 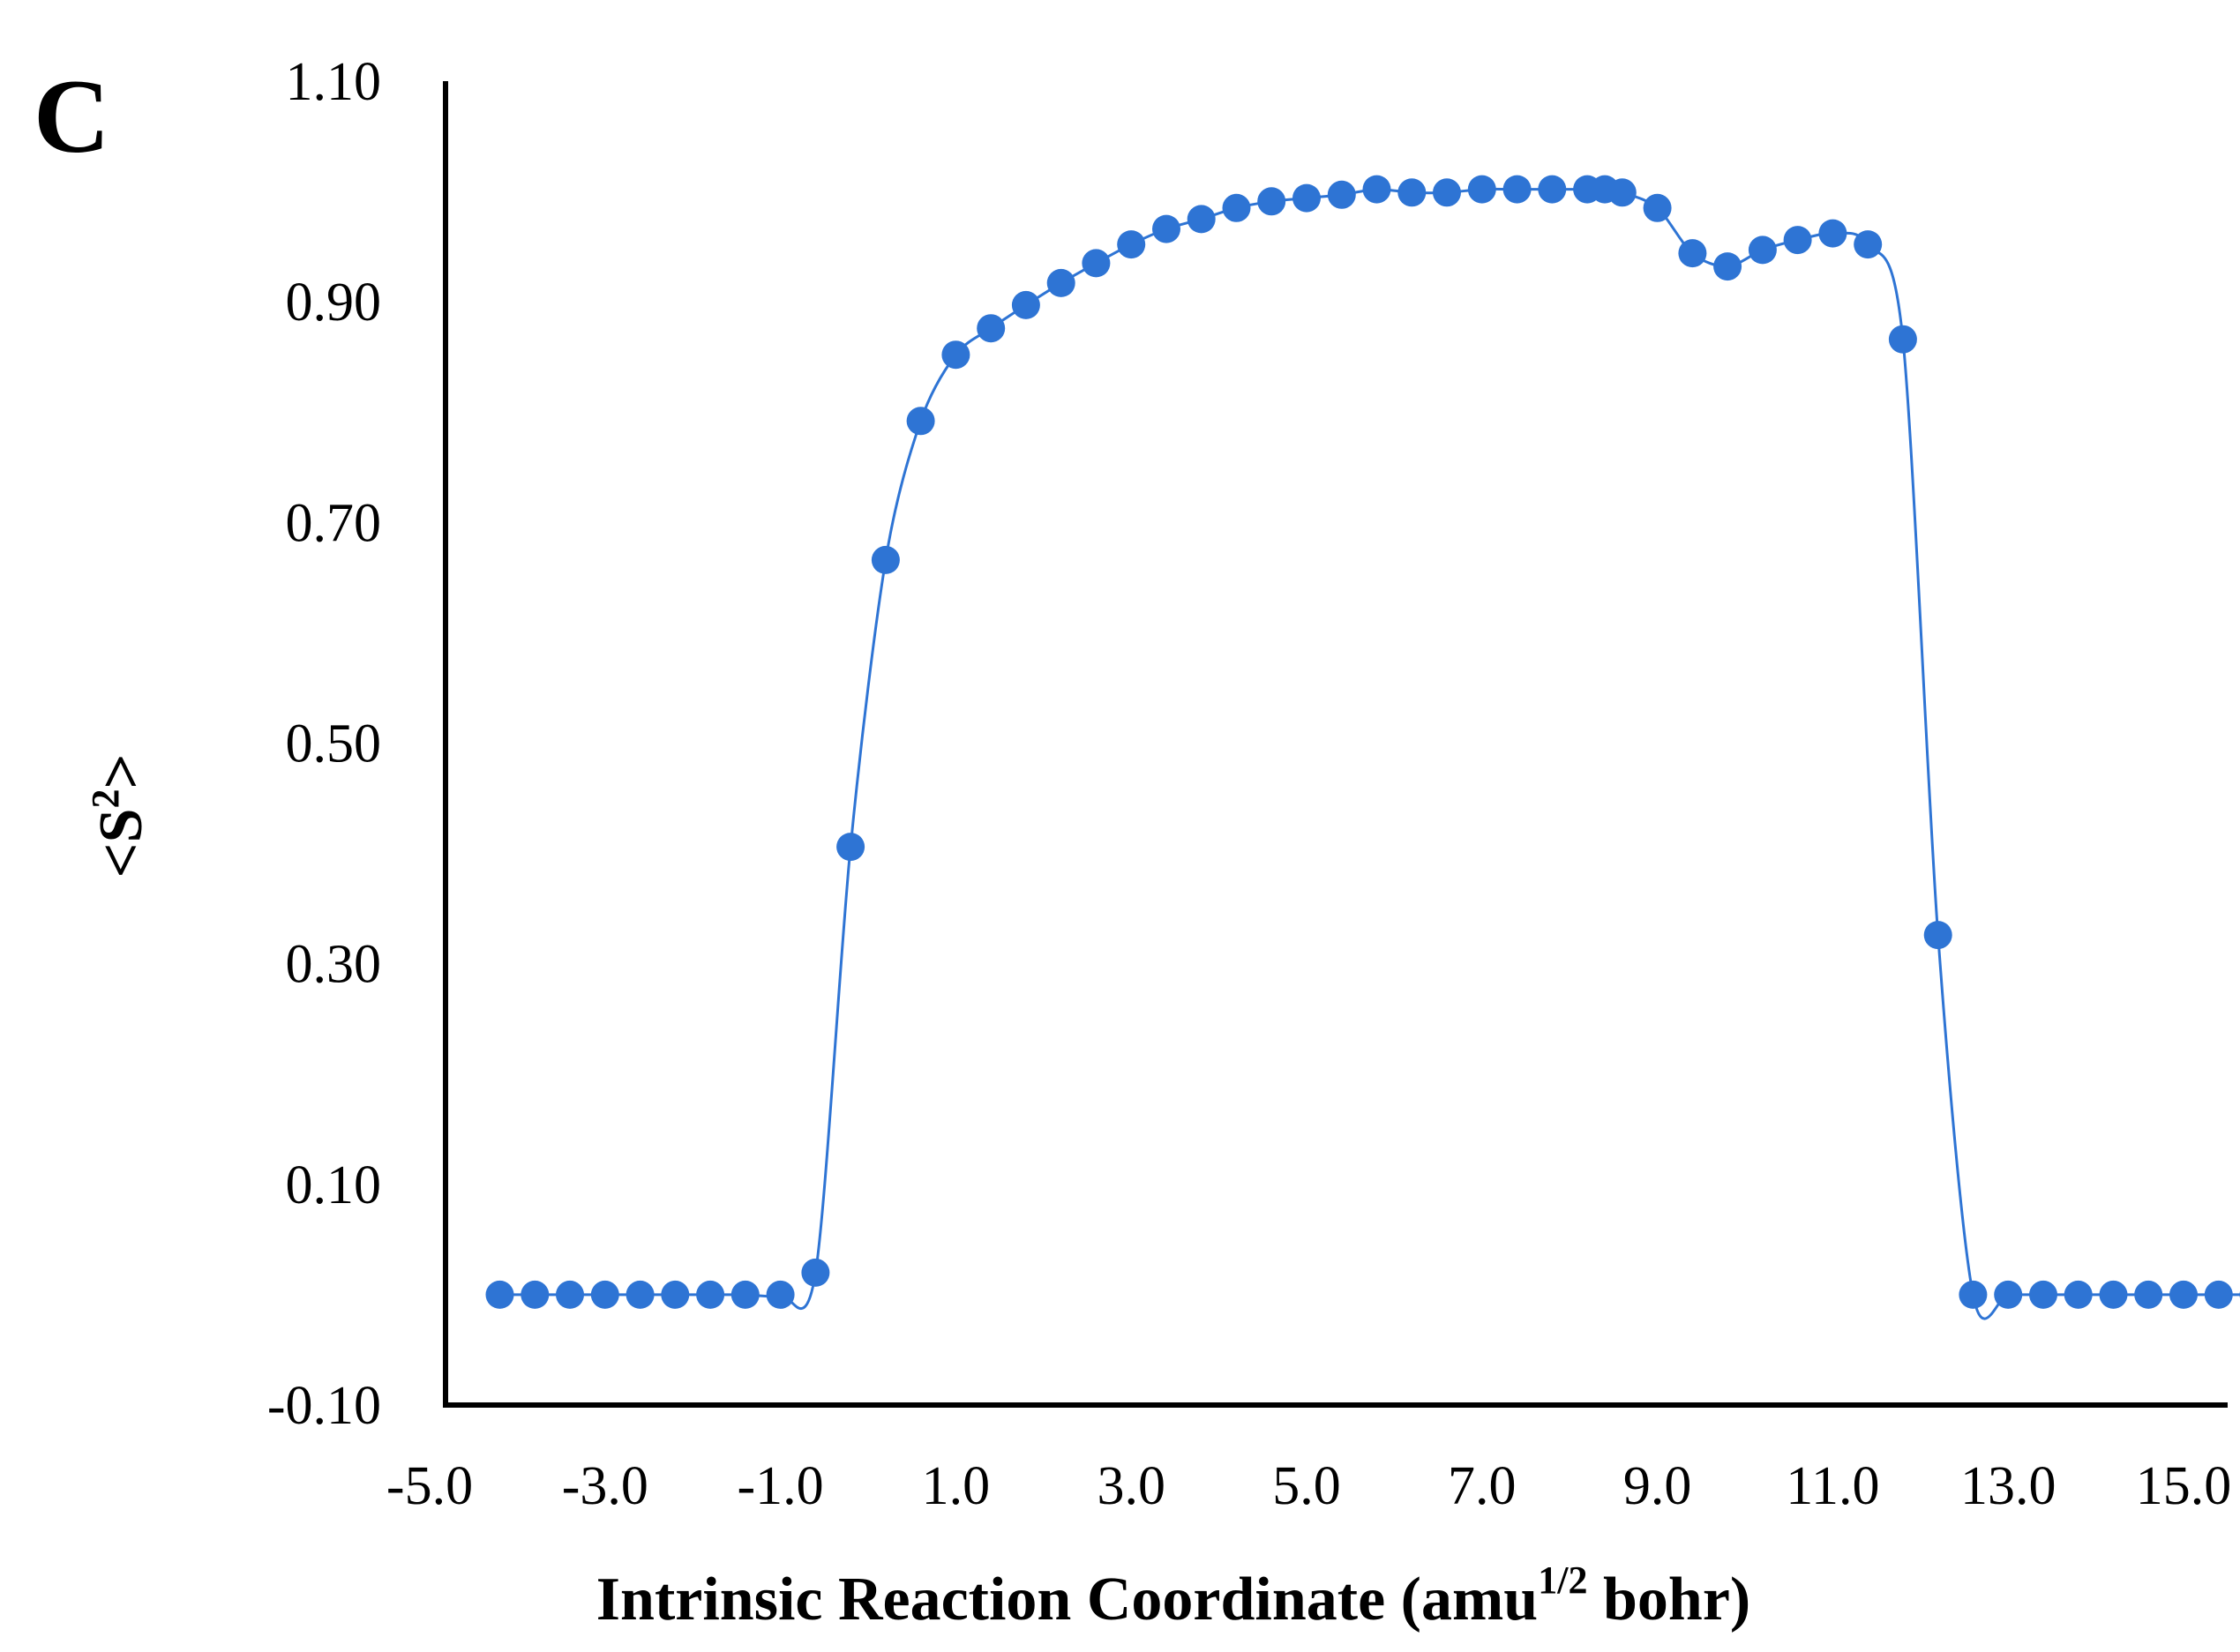 What do you see at coordinates (1562, 1580) in the screenshot?
I see `x-axis-title-sup: 1/2` at bounding box center [1562, 1580].